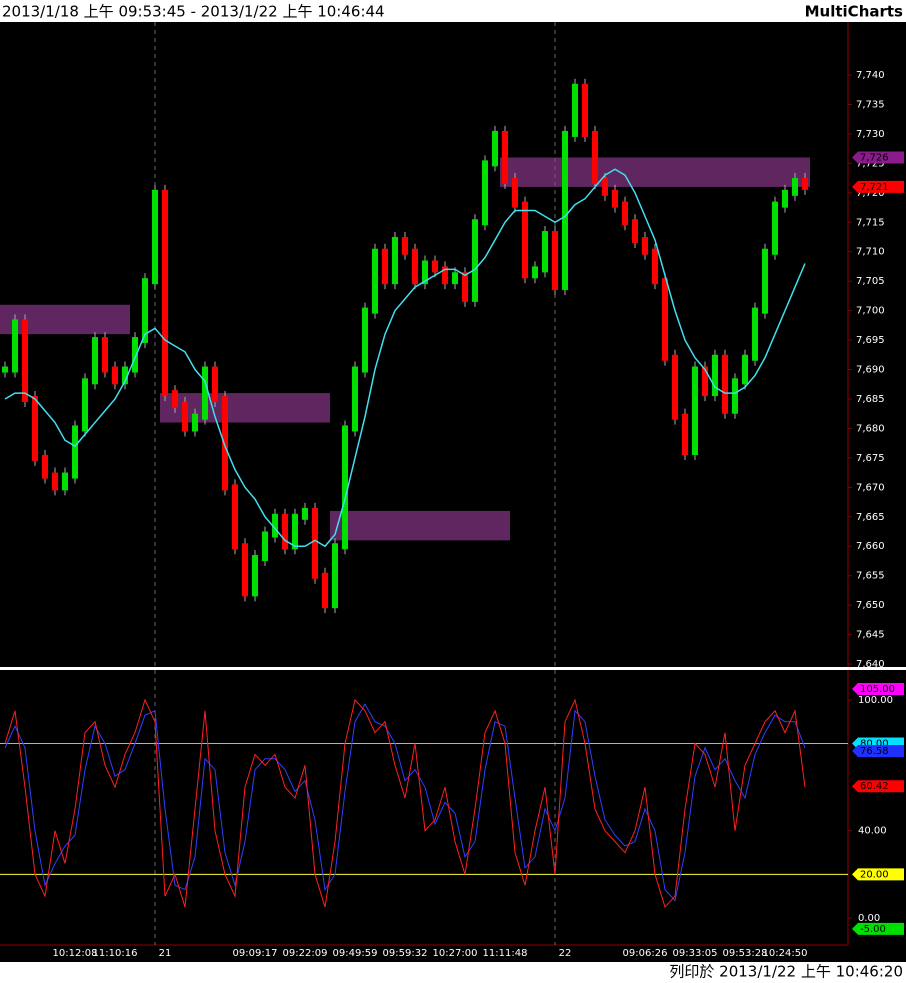 The height and width of the screenshot is (983, 906). Describe the element at coordinates (874, 786) in the screenshot. I see `flag-label: 60.42` at that location.